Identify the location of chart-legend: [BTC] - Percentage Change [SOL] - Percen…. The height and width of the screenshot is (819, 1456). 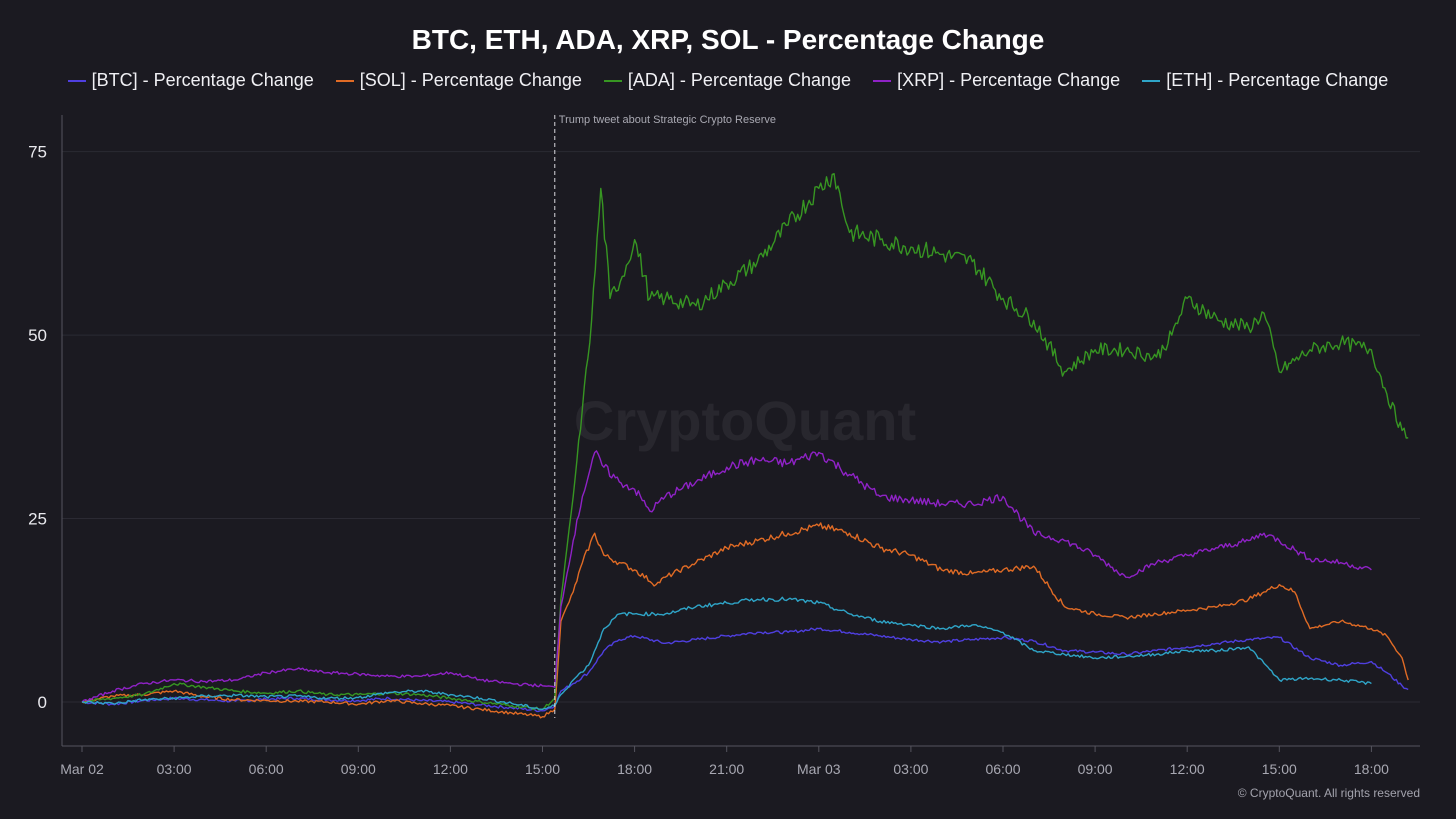
(728, 80).